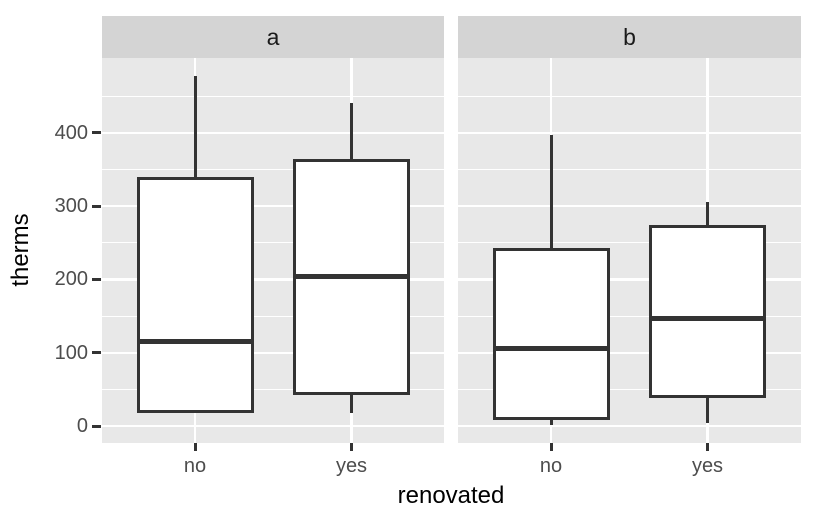 This screenshot has height=528, width=816. Describe the element at coordinates (451, 495) in the screenshot. I see `x-axis-title: renovated` at that location.